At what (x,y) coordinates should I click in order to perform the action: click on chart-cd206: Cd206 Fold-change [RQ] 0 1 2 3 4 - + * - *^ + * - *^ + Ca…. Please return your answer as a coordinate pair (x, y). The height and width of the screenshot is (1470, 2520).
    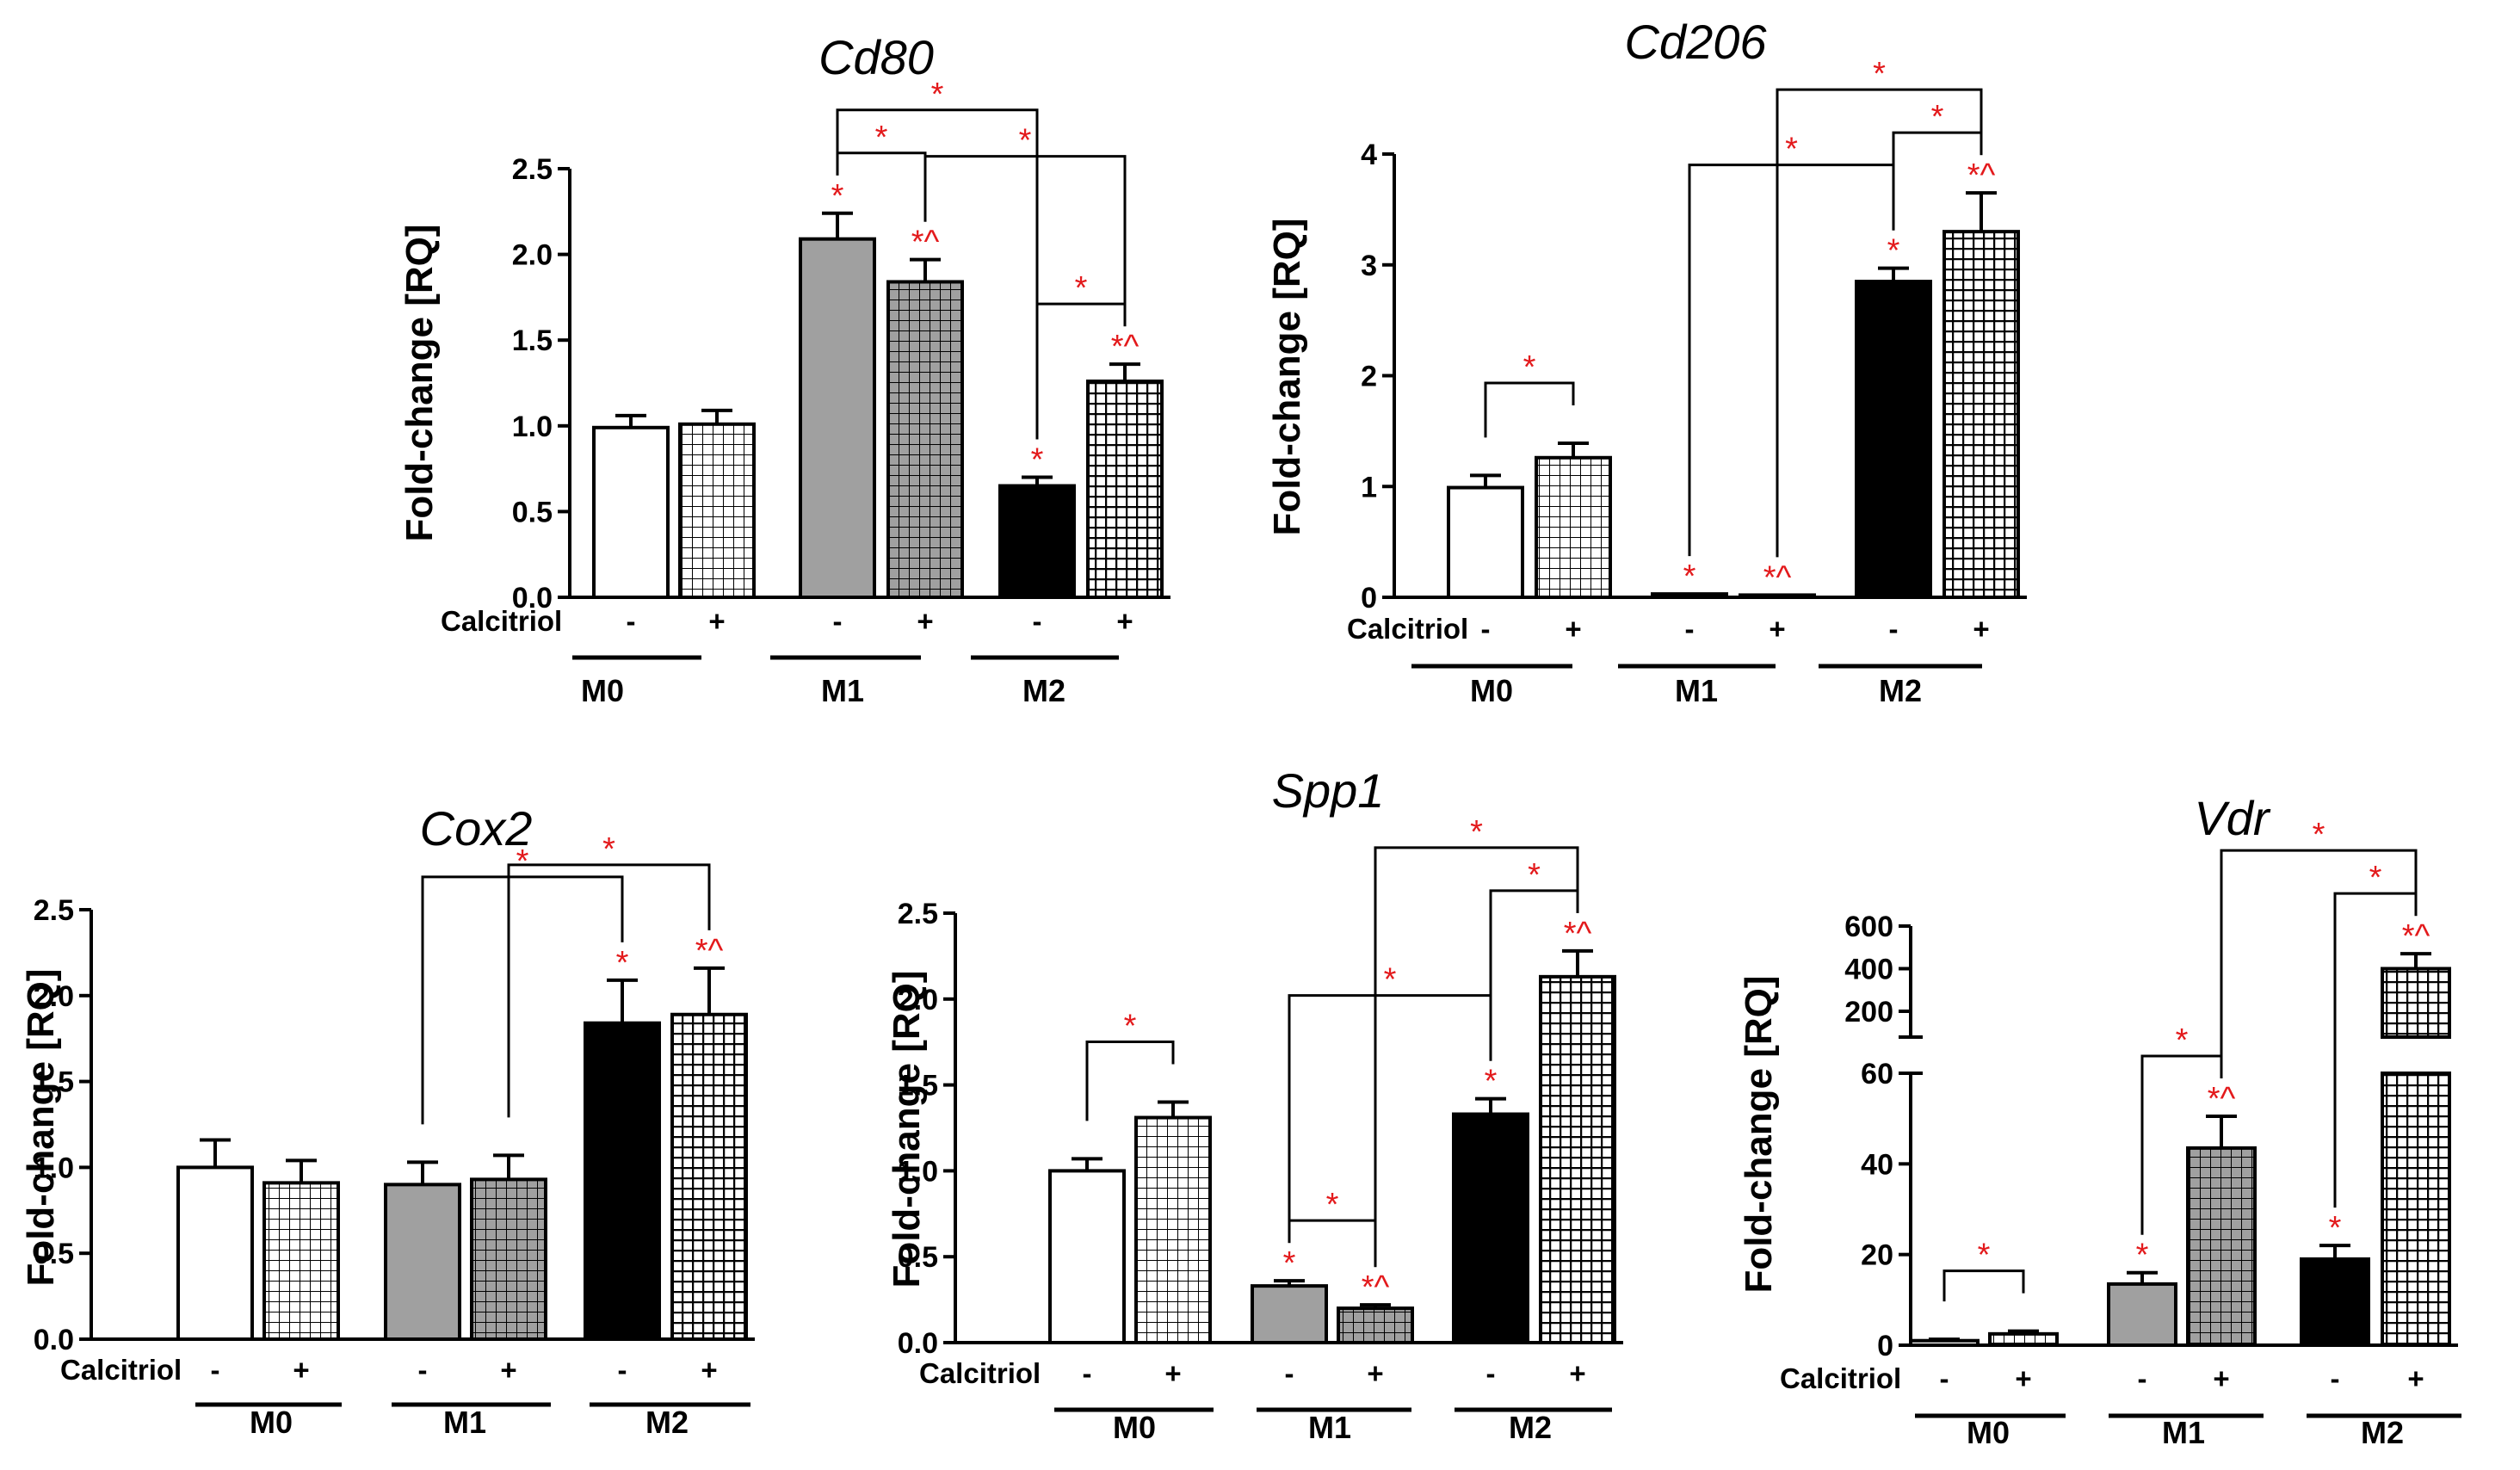
    Looking at the image, I should click on (1647, 361).